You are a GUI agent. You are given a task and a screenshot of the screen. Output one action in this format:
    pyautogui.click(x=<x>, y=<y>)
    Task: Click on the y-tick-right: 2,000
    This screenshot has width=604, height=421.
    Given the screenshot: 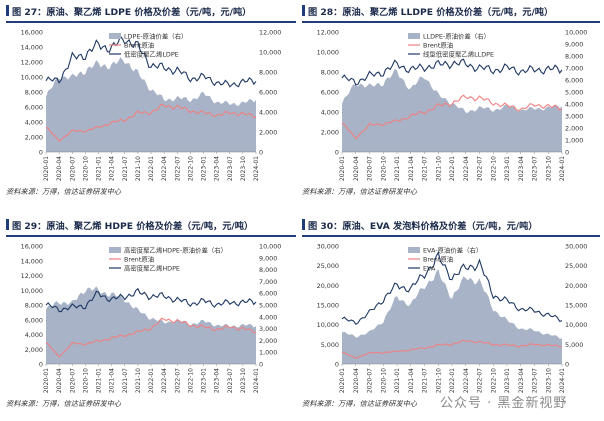 What is the action you would take?
    pyautogui.click(x=574, y=129)
    